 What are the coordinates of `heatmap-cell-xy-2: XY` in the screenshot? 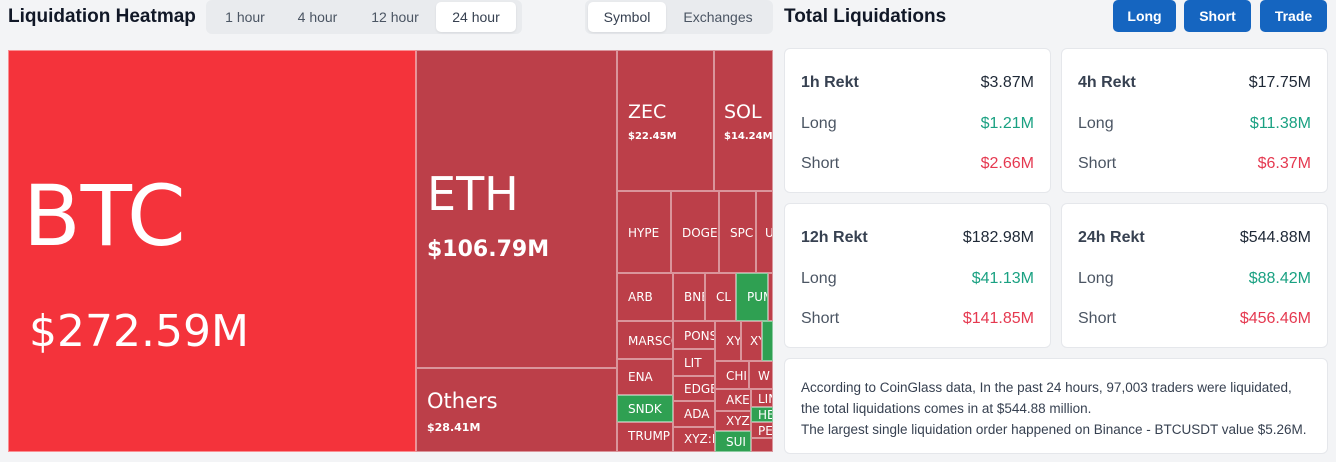 It's located at (751, 341).